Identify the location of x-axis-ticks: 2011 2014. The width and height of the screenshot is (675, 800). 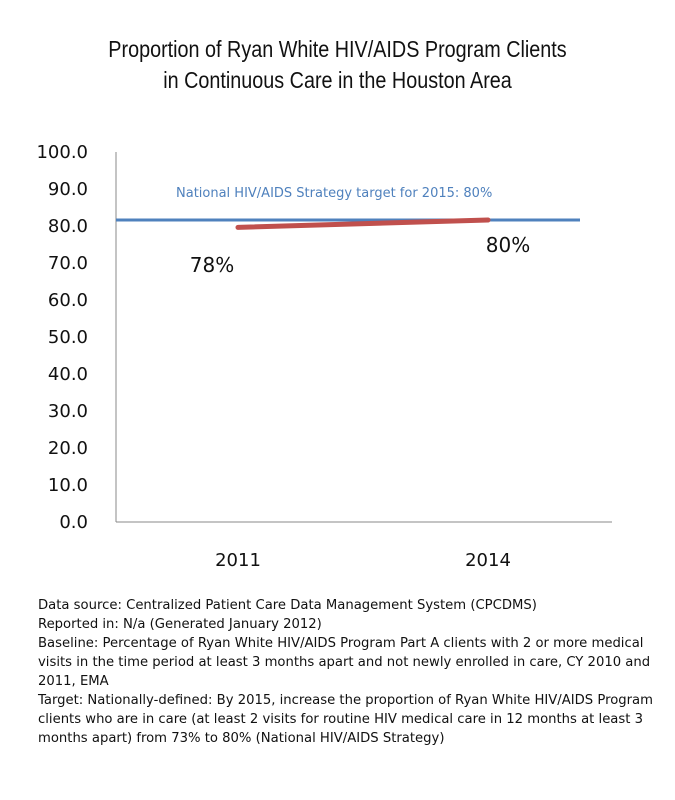
(363, 560).